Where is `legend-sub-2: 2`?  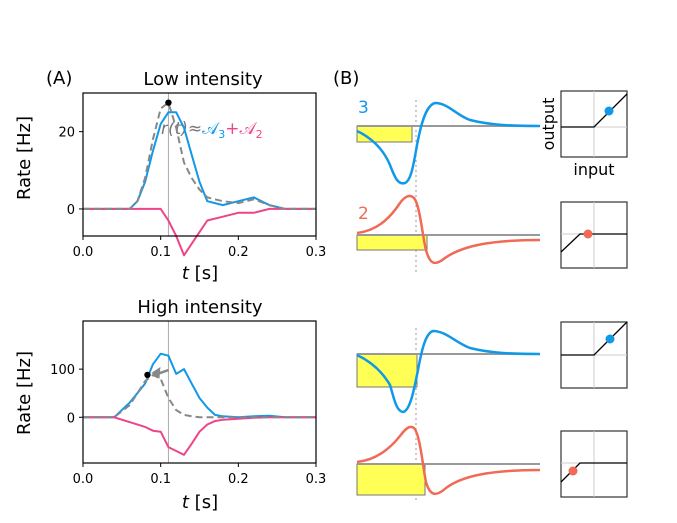 legend-sub-2: 2 is located at coordinates (259, 134).